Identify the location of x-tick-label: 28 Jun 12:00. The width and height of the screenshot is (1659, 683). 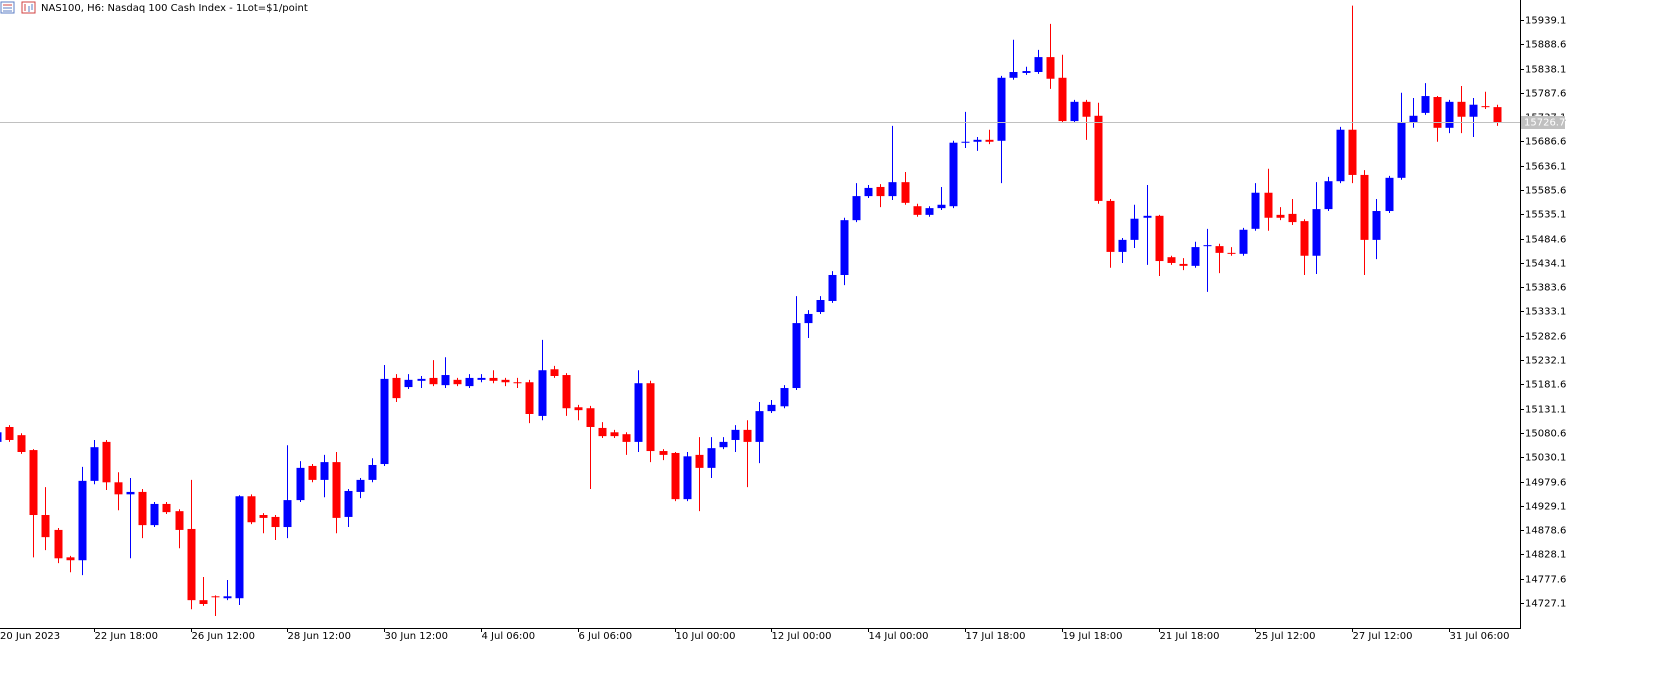
(320, 636).